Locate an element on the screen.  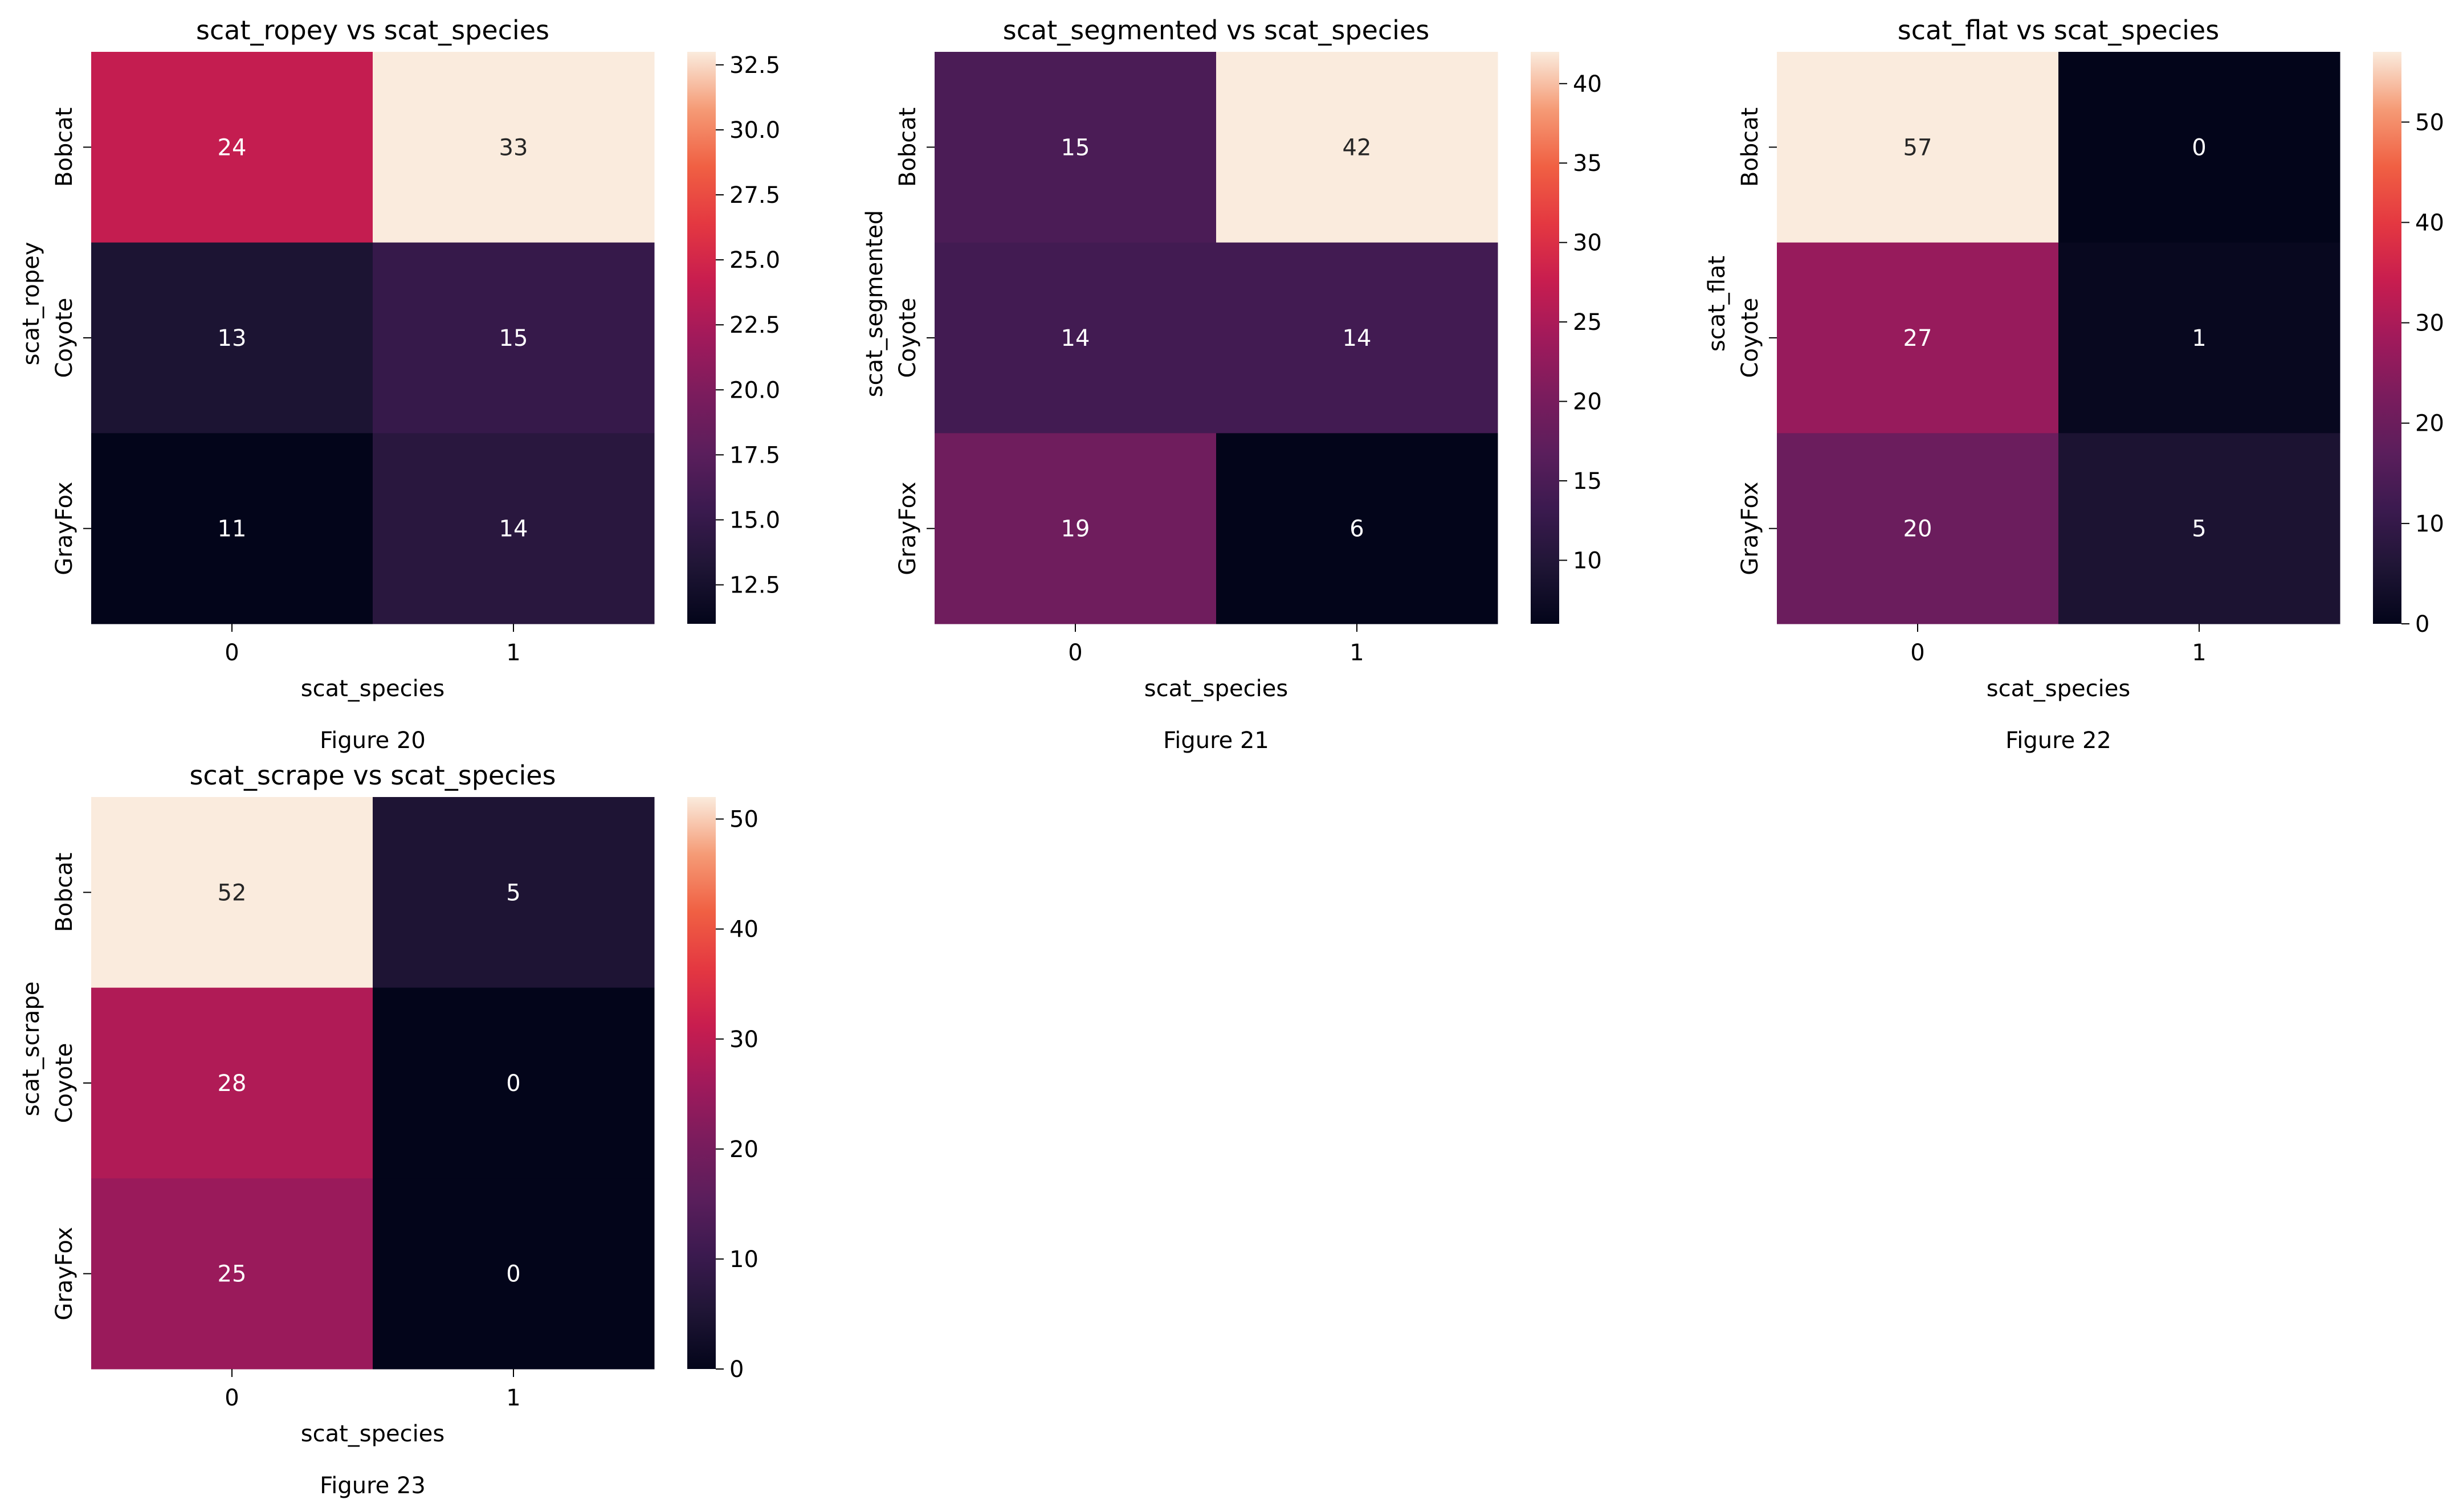
colorbar-tick-label: 35 is located at coordinates (1587, 164).